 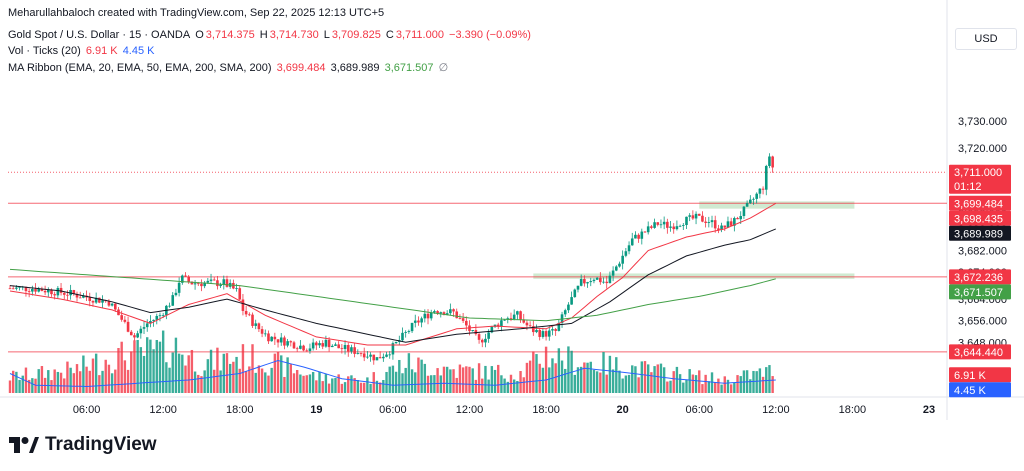 I want to click on price-tag-label: 6.91 K, so click(x=970, y=376).